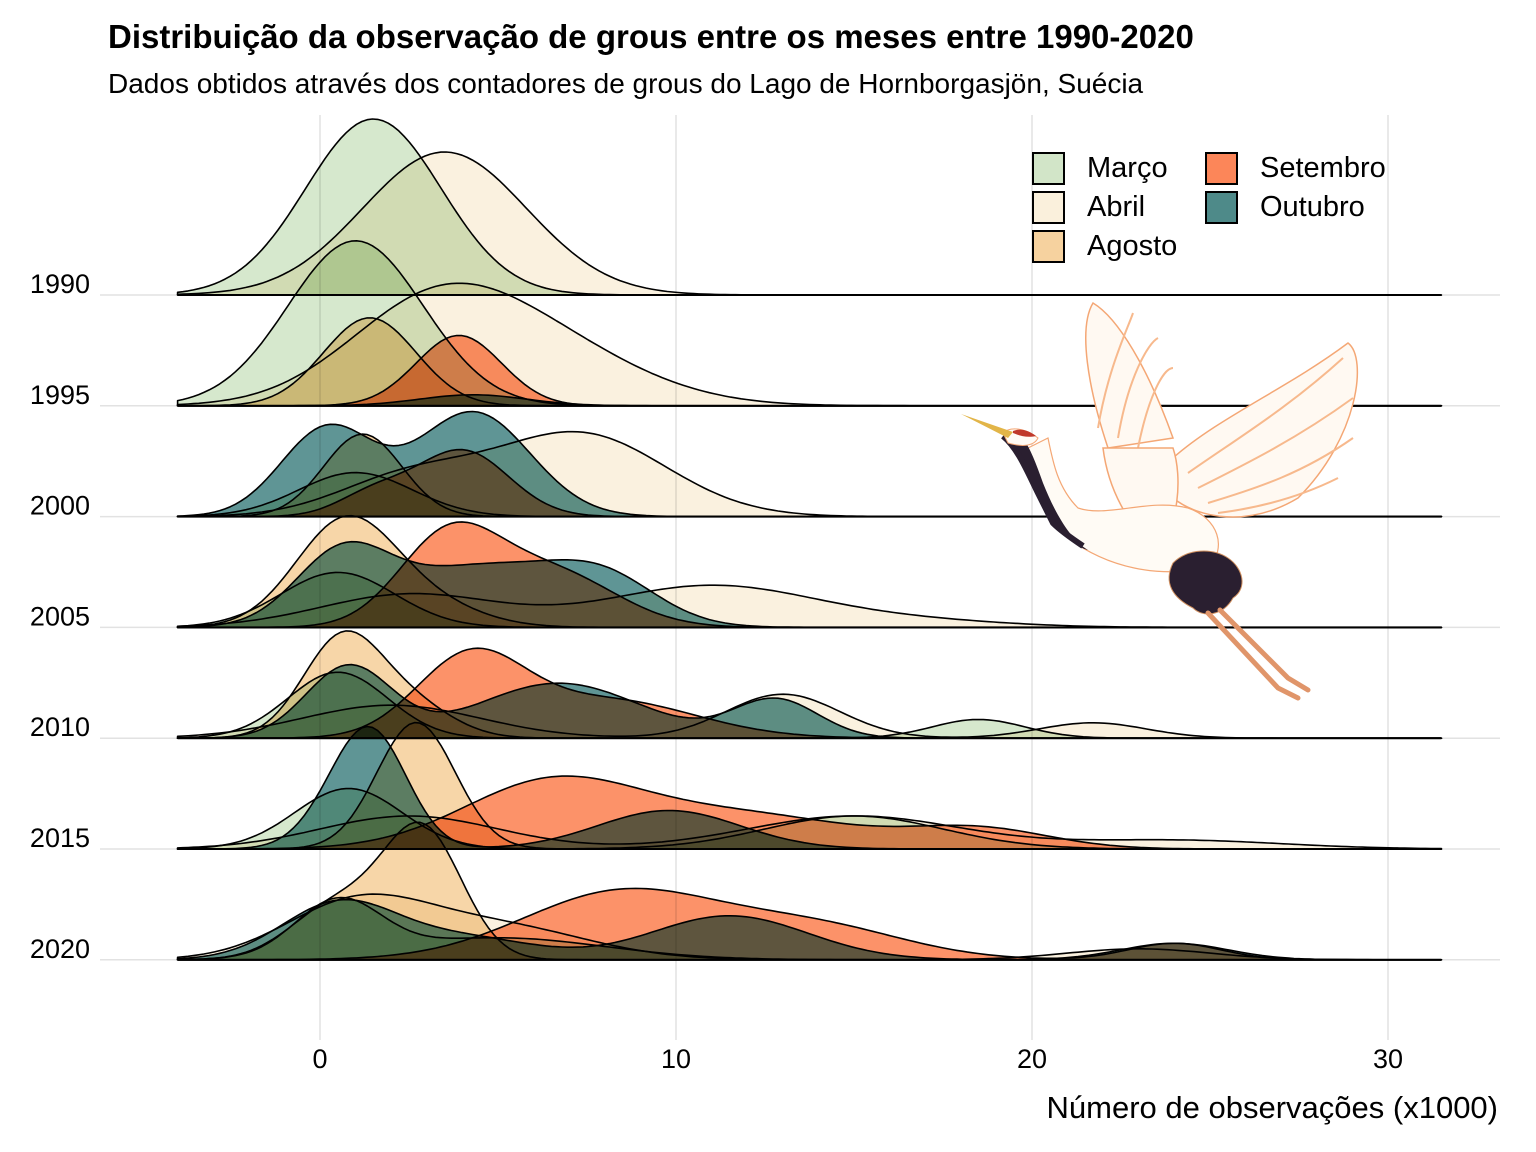  Describe the element at coordinates (809, 785) in the screenshot. I see `ridge-row-2015` at that location.